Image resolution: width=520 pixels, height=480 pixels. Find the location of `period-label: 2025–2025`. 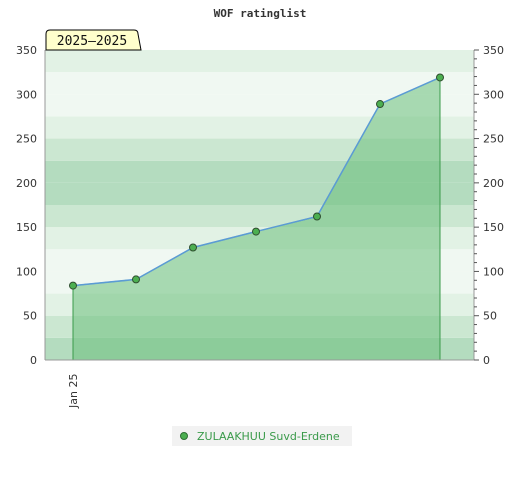

period-label: 2025–2025 is located at coordinates (92, 41).